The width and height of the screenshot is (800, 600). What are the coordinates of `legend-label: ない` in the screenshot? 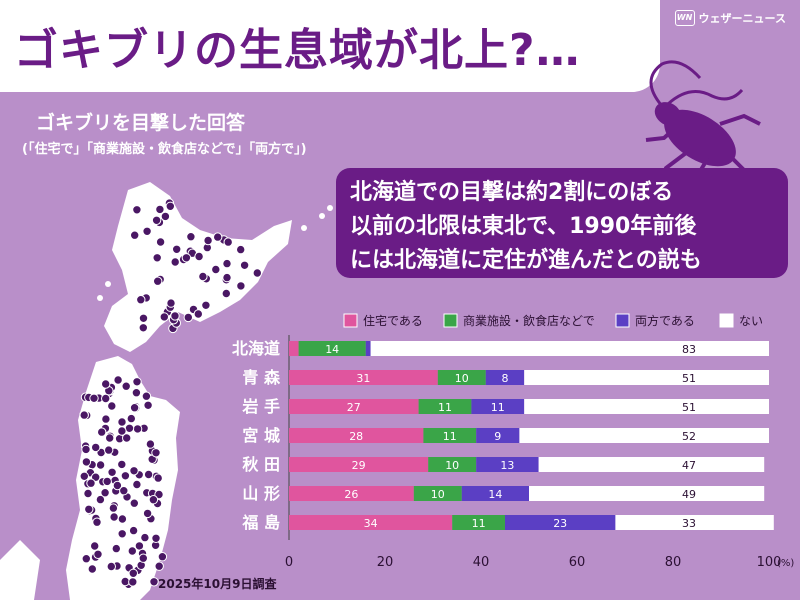 It's located at (751, 321).